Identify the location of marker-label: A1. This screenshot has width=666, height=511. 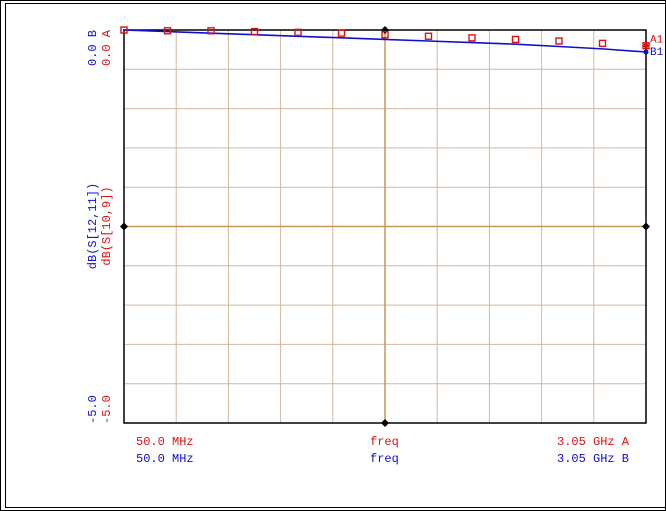
(657, 41).